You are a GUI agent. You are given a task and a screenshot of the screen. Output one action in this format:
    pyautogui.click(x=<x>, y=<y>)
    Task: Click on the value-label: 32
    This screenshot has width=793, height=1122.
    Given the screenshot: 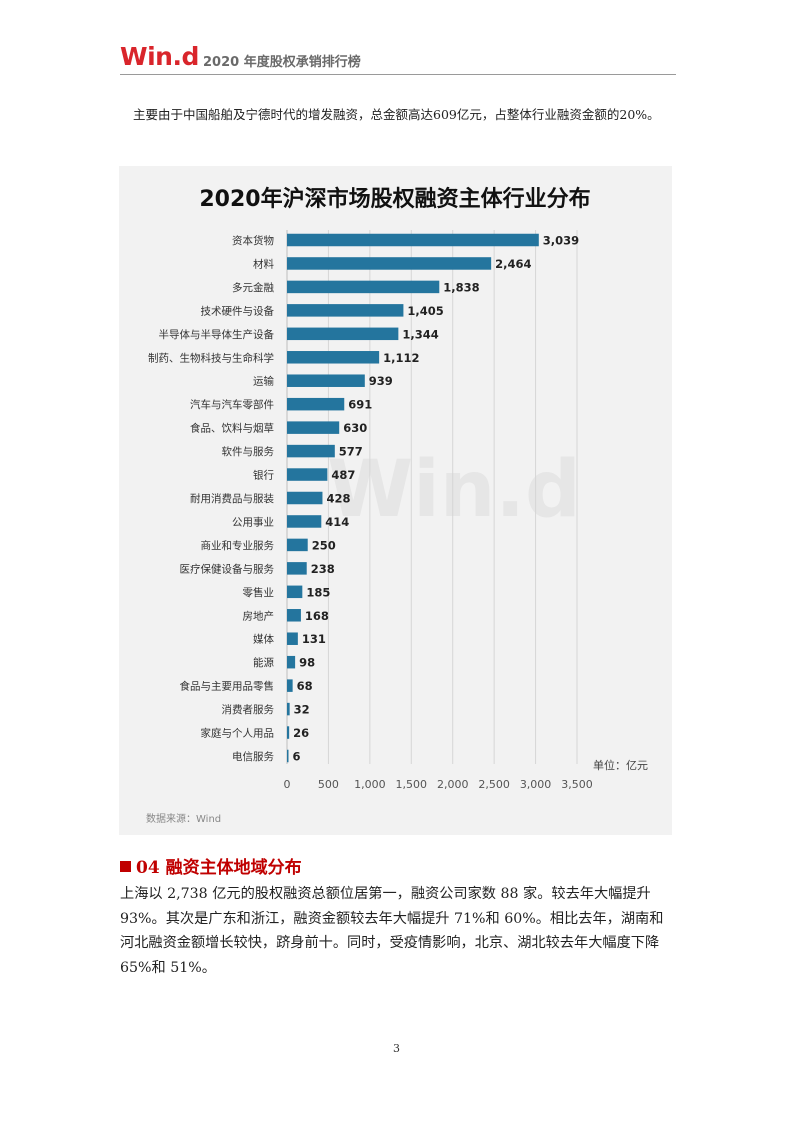 What is the action you would take?
    pyautogui.click(x=302, y=710)
    